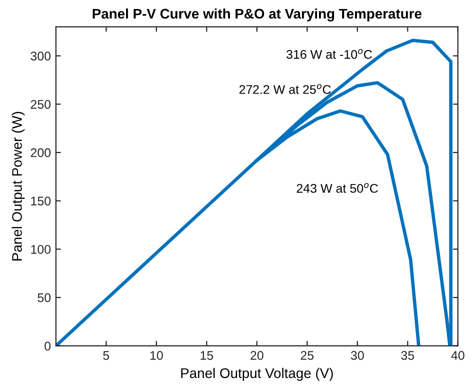 The height and width of the screenshot is (389, 474). I want to click on x-tick-label: 35, so click(407, 355).